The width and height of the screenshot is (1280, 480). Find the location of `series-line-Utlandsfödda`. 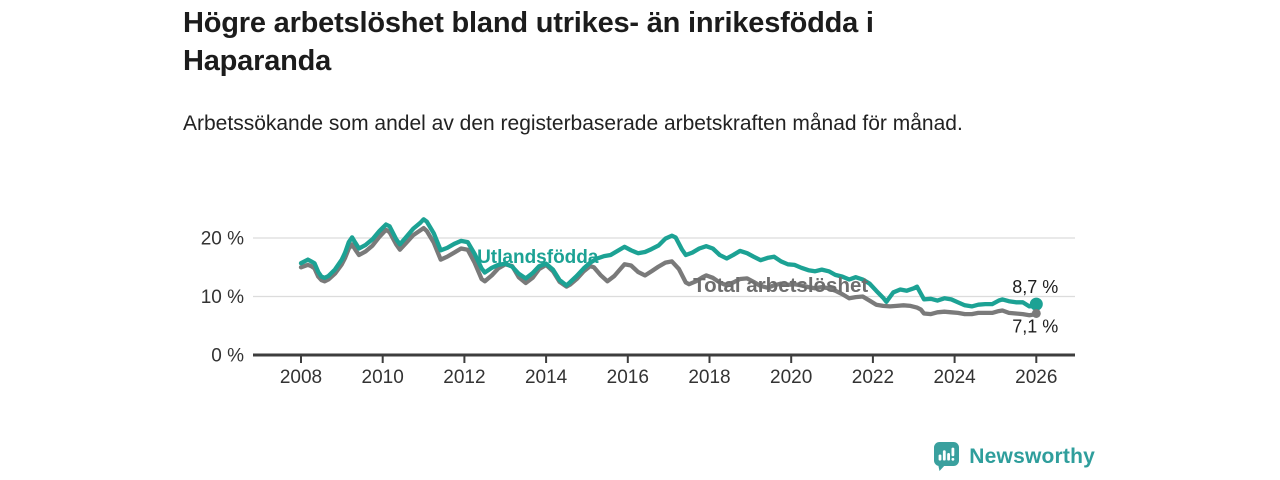

series-line-Utlandsfödda is located at coordinates (668, 263).